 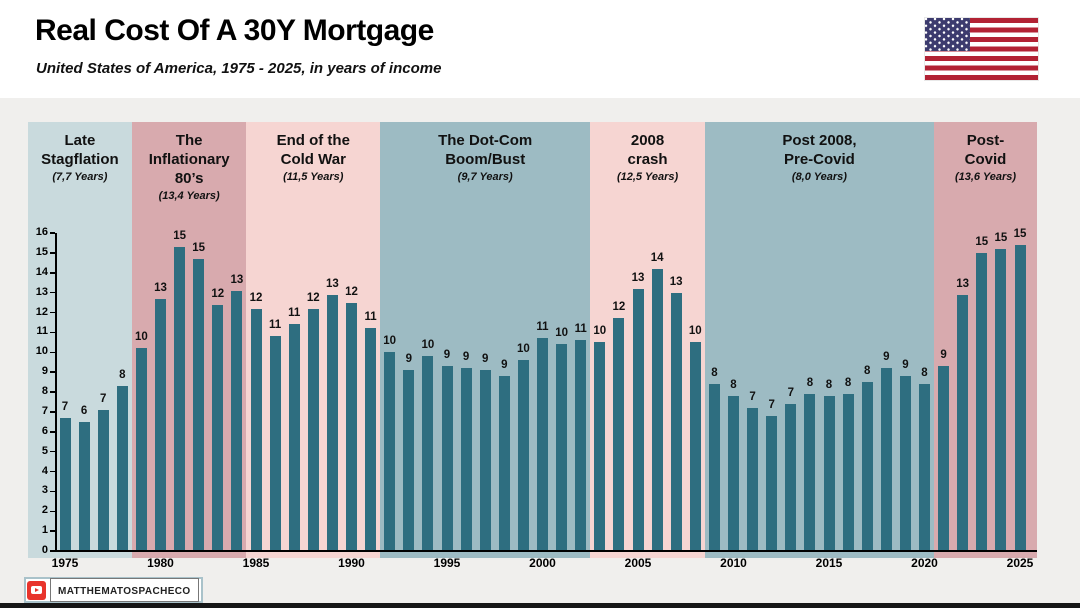 I want to click on era-title: End of the, so click(x=313, y=140).